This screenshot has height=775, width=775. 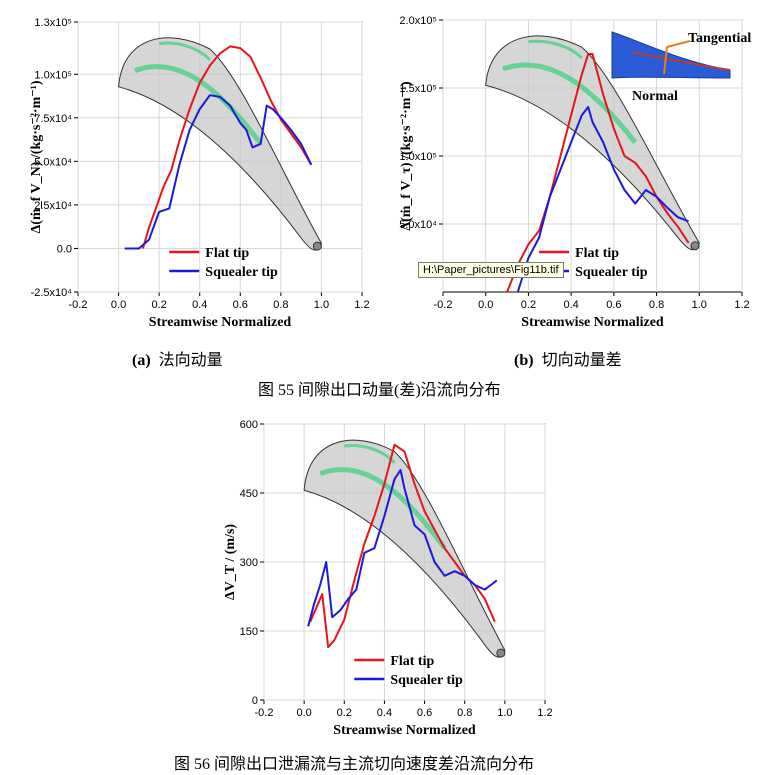 I want to click on y-tick-label: 600, so click(x=249, y=425).